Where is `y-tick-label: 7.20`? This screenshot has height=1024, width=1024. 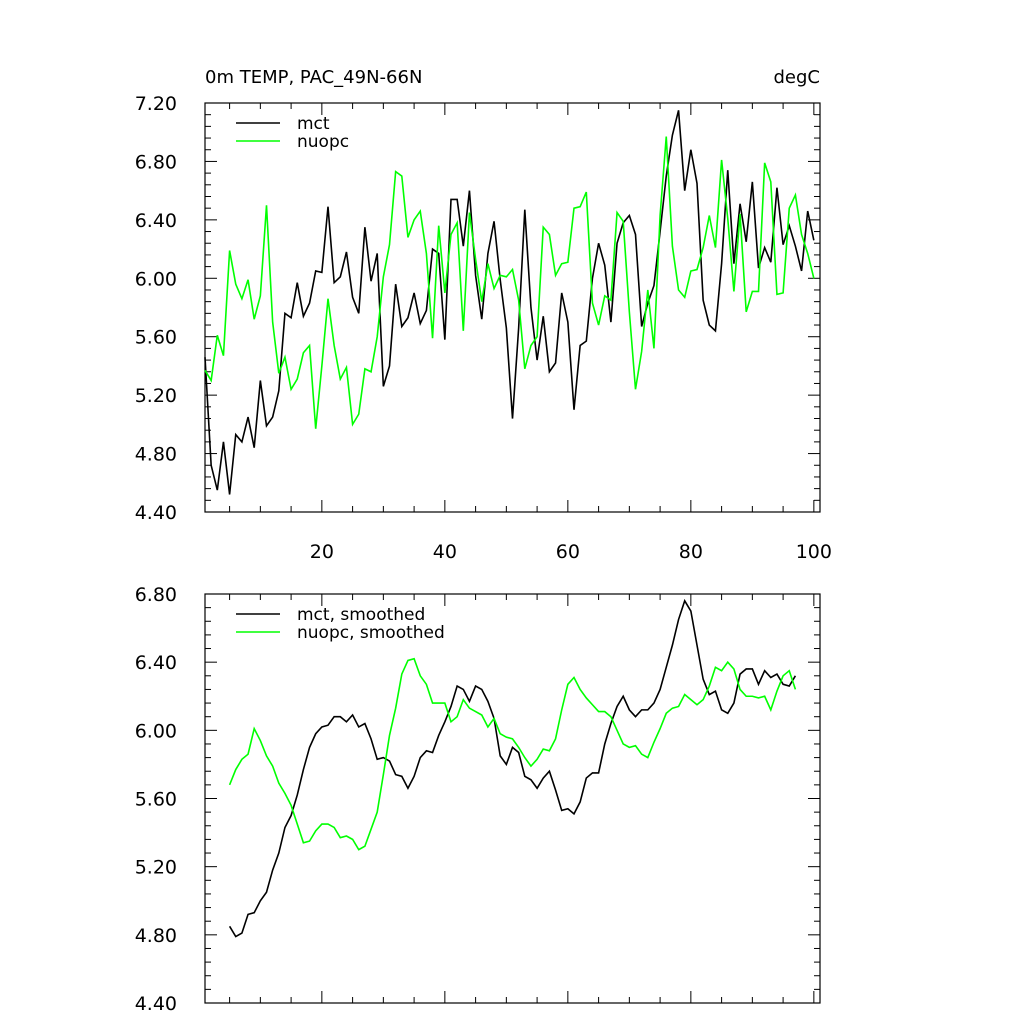
y-tick-label: 7.20 is located at coordinates (156, 104).